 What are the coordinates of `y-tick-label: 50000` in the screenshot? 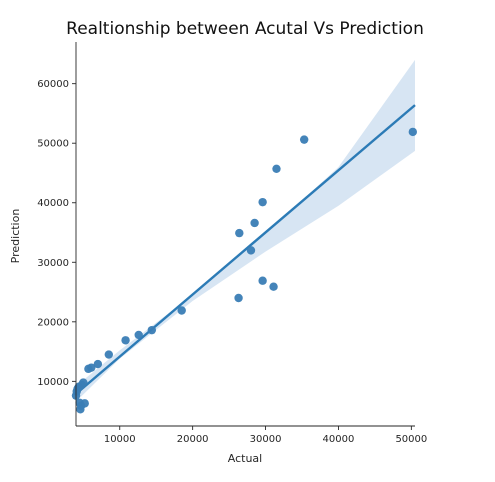 It's located at (53, 144).